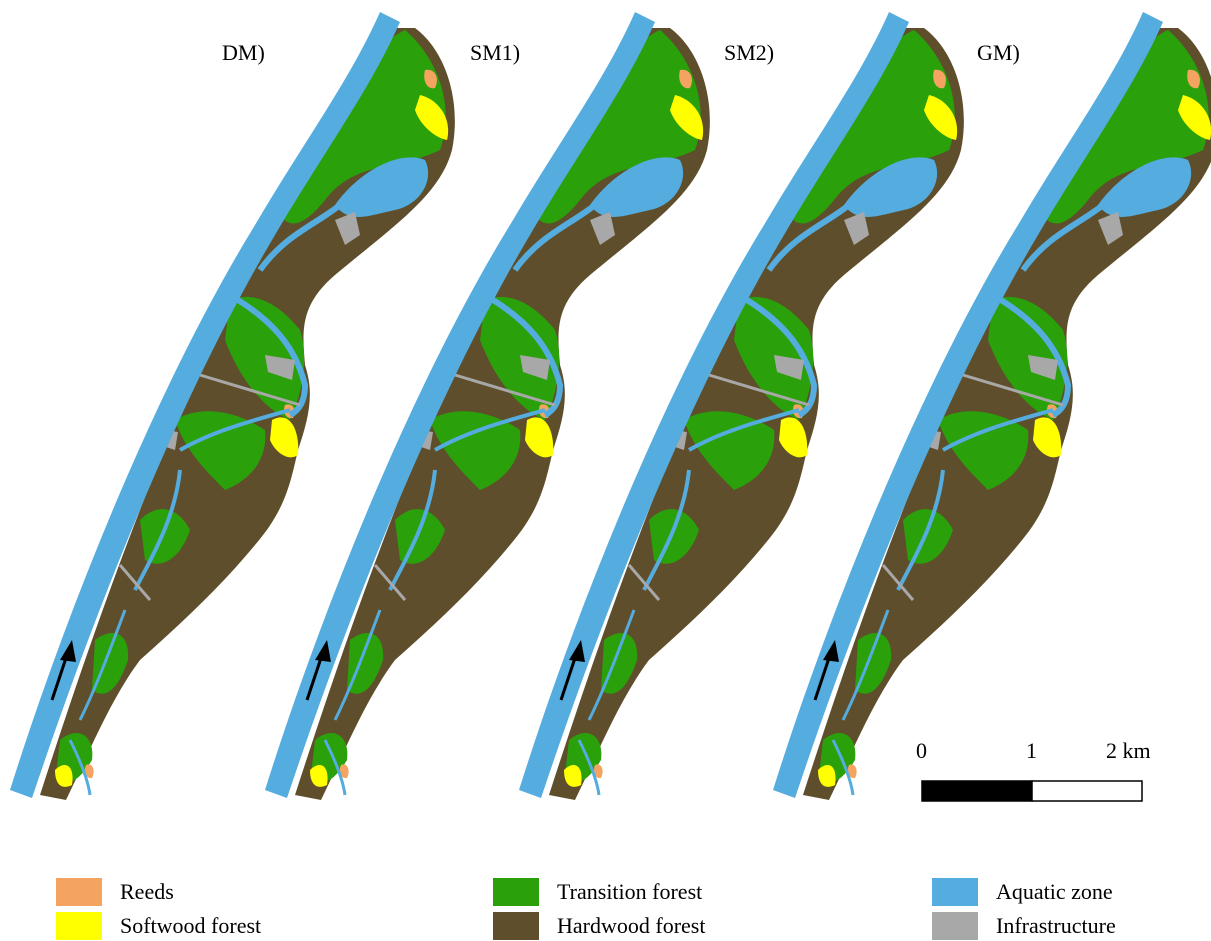  I want to click on legend-label: Aquatic zone, so click(1054, 891).